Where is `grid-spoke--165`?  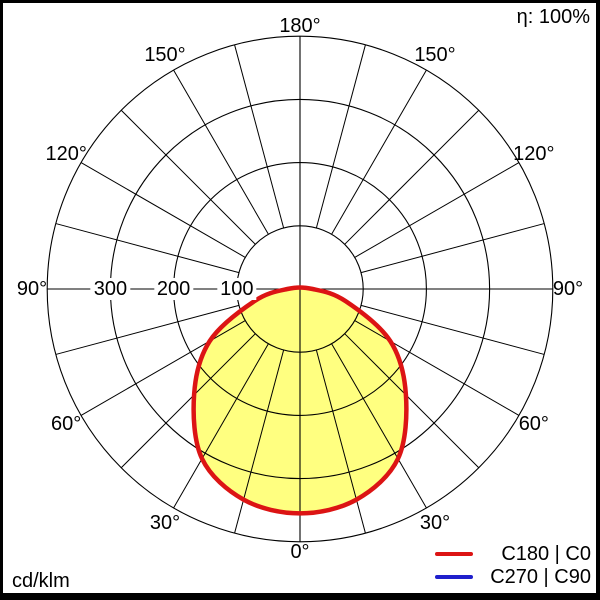 grid-spoke--165 is located at coordinates (259, 136).